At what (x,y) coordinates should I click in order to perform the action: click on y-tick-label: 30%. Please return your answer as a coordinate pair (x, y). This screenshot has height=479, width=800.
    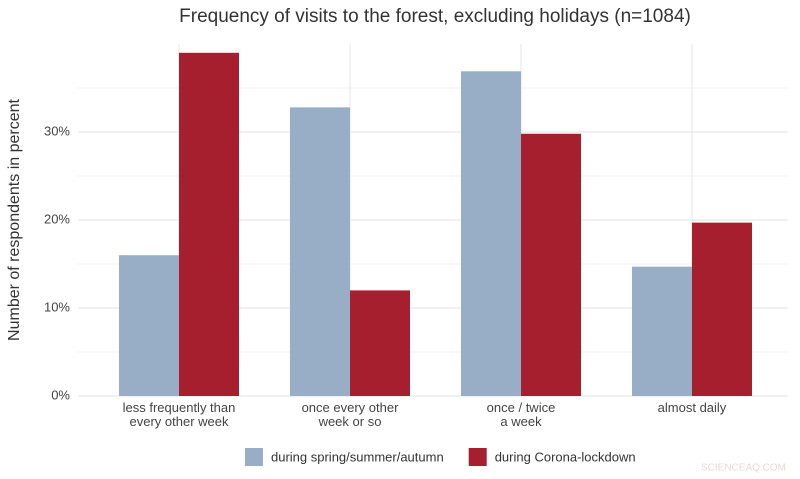
    Looking at the image, I should click on (57, 130).